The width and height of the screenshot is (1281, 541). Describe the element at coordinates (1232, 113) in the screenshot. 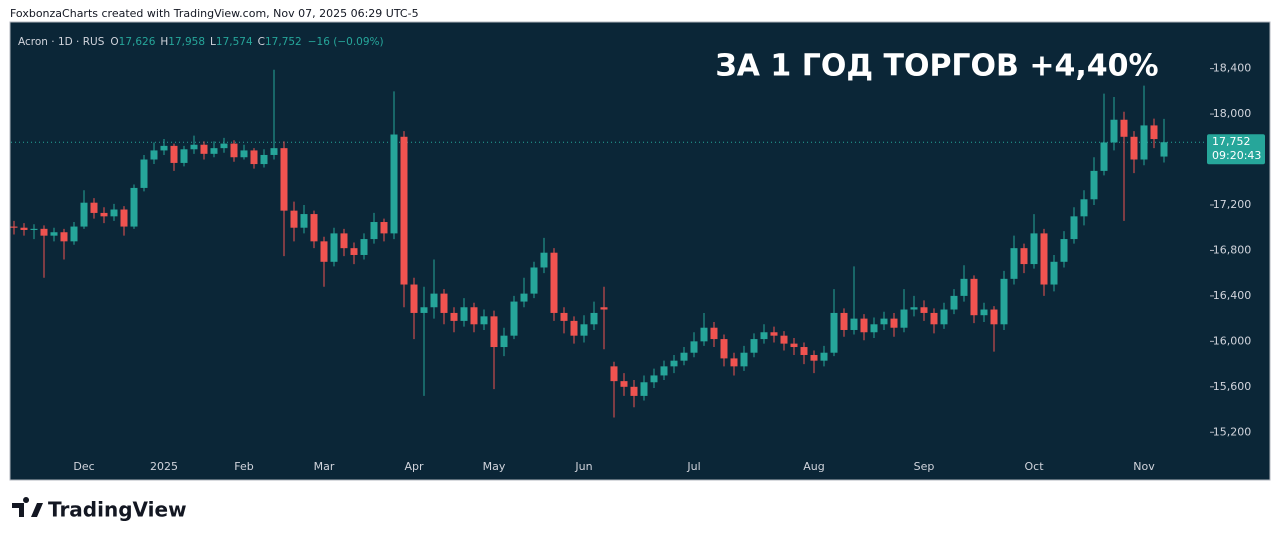

I see `y-tick-label: 18,000` at that location.